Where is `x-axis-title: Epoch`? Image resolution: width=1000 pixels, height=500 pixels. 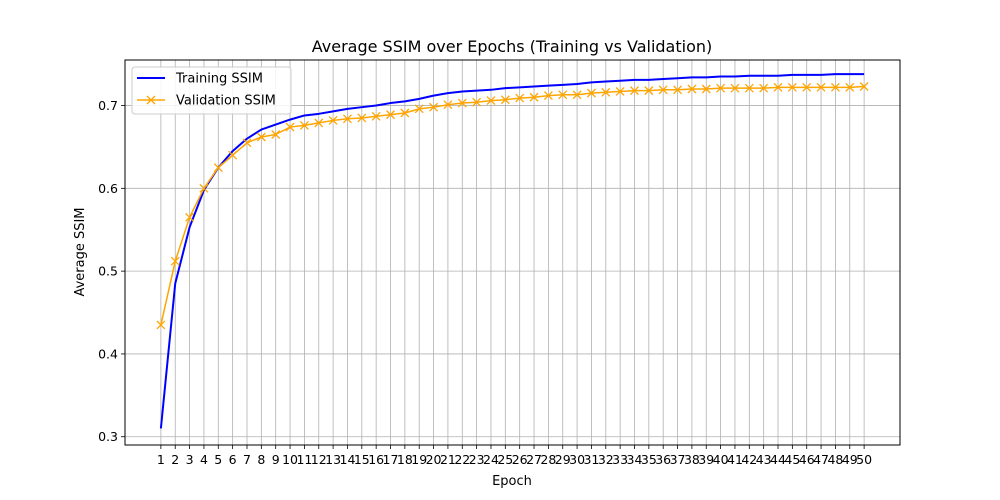
x-axis-title: Epoch is located at coordinates (512, 481).